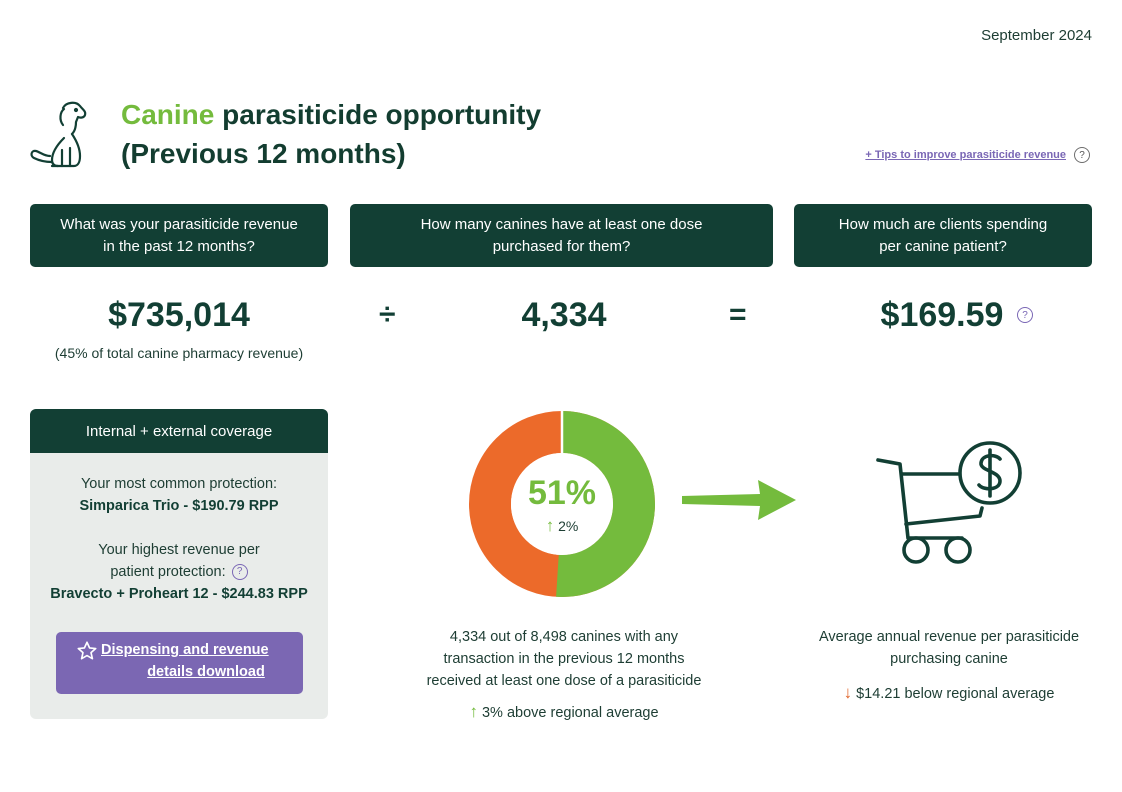 The width and height of the screenshot is (1122, 792). Describe the element at coordinates (1036, 35) in the screenshot. I see `report-date: September 2024` at that location.